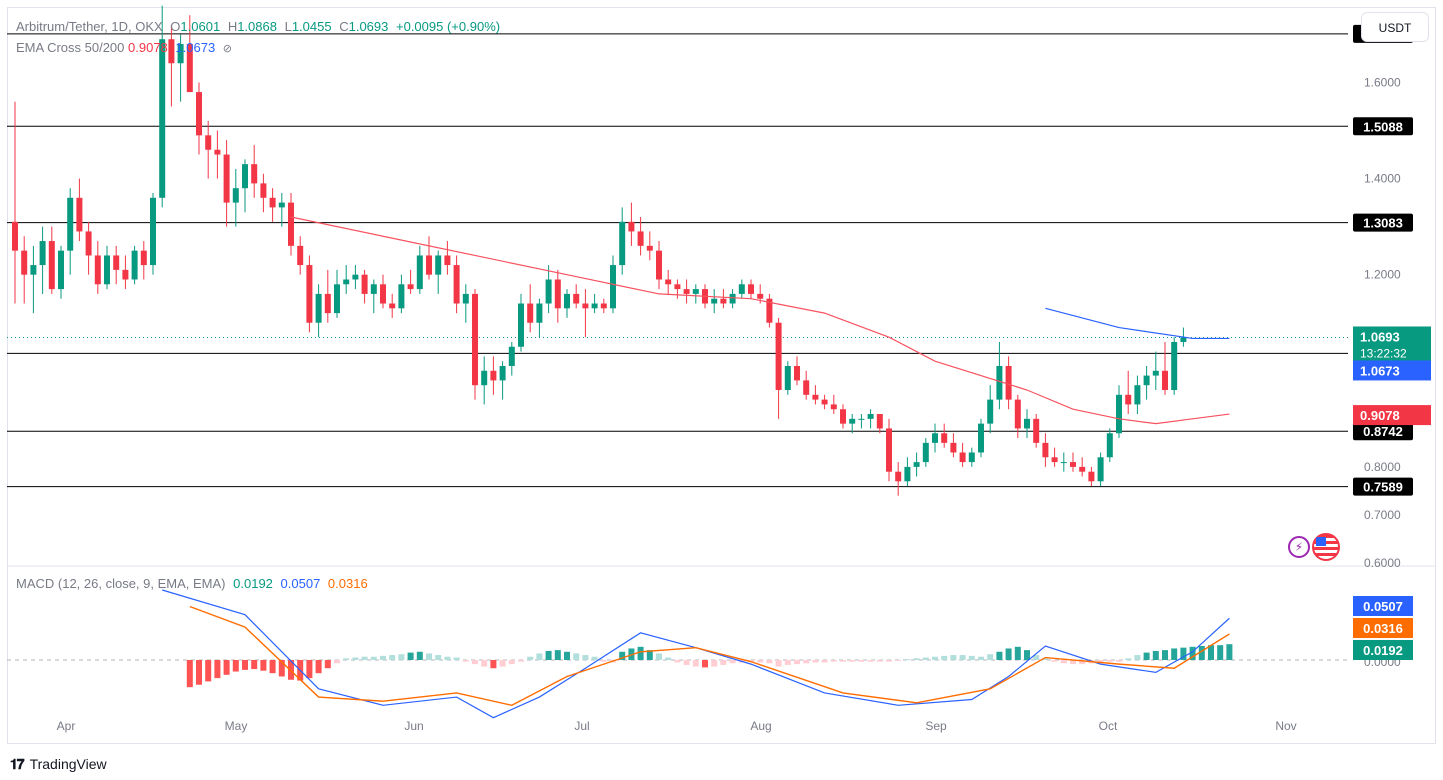 The height and width of the screenshot is (780, 1443). I want to click on lightning-icon: ⚡, so click(1299, 547).